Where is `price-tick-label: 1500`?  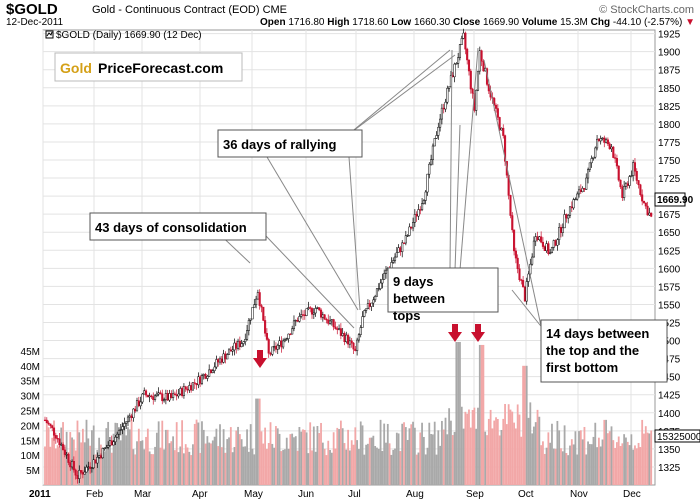
price-tick-label: 1500 is located at coordinates (669, 342).